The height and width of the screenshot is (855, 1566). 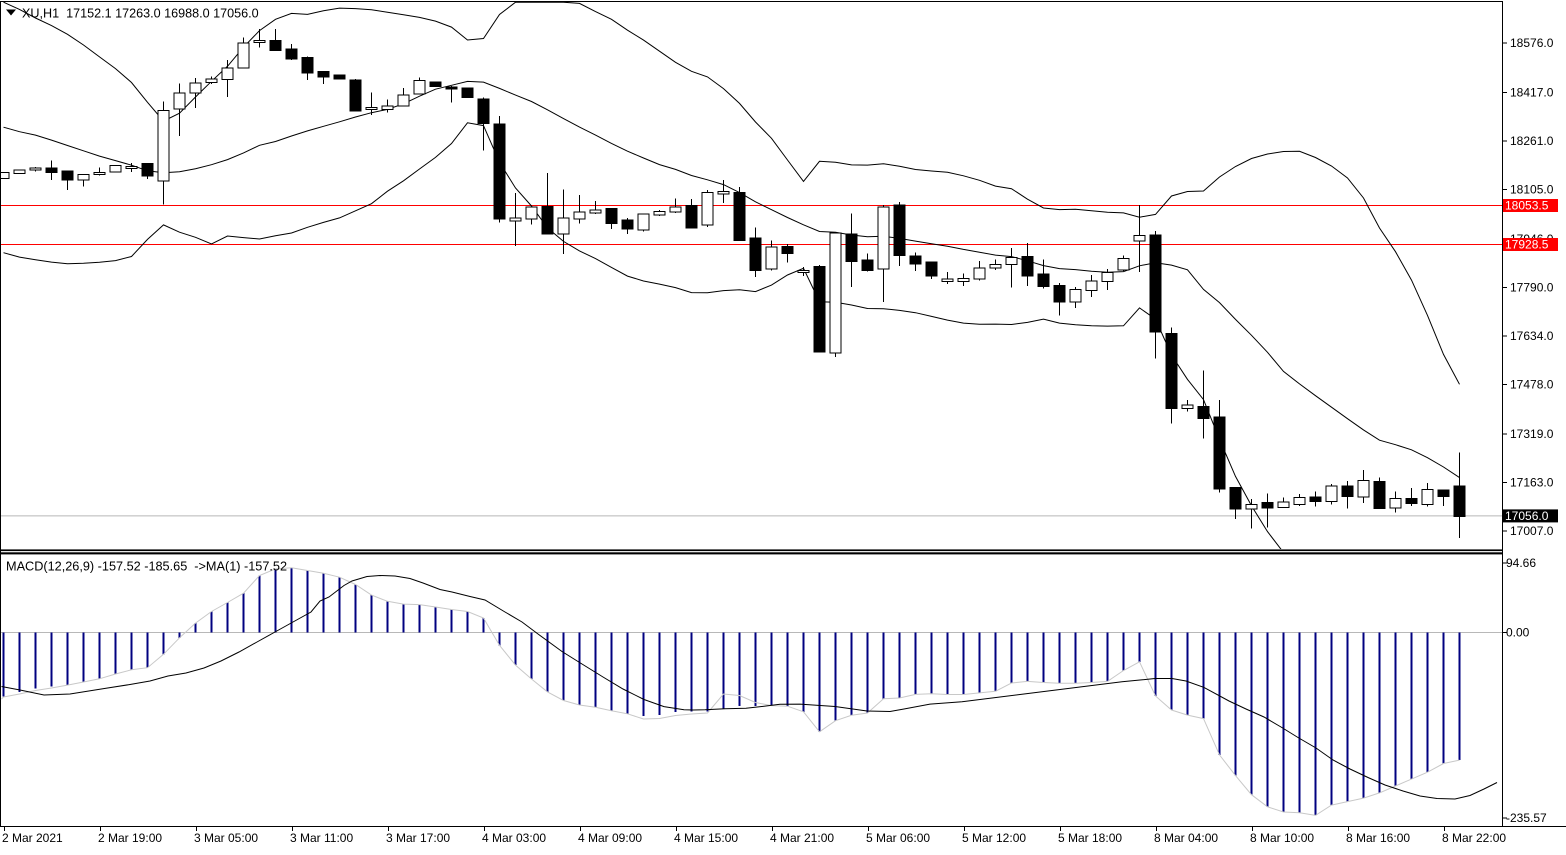 I want to click on svg-text: 18261.0, so click(x=1532, y=141).